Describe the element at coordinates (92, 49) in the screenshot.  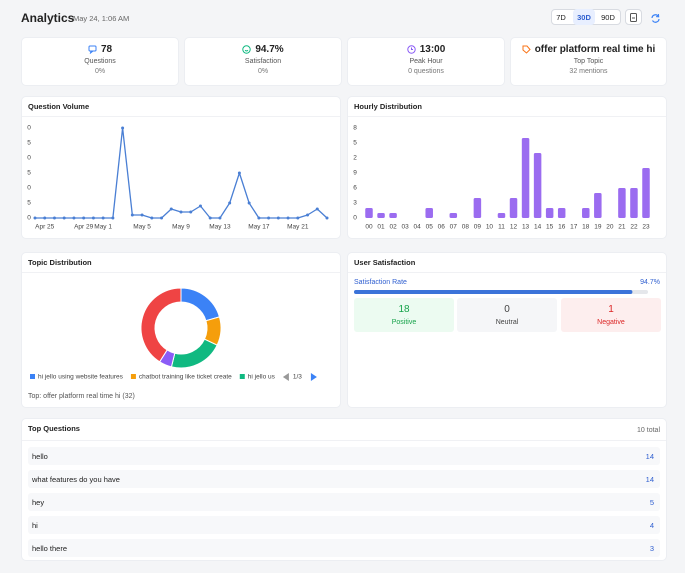
I see `chat-icon` at that location.